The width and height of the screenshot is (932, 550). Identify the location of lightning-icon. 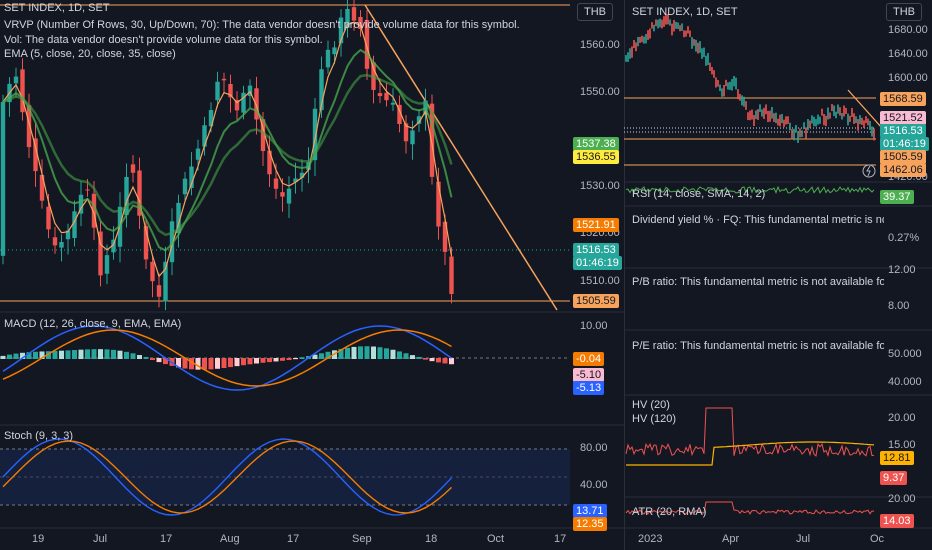
(869, 171).